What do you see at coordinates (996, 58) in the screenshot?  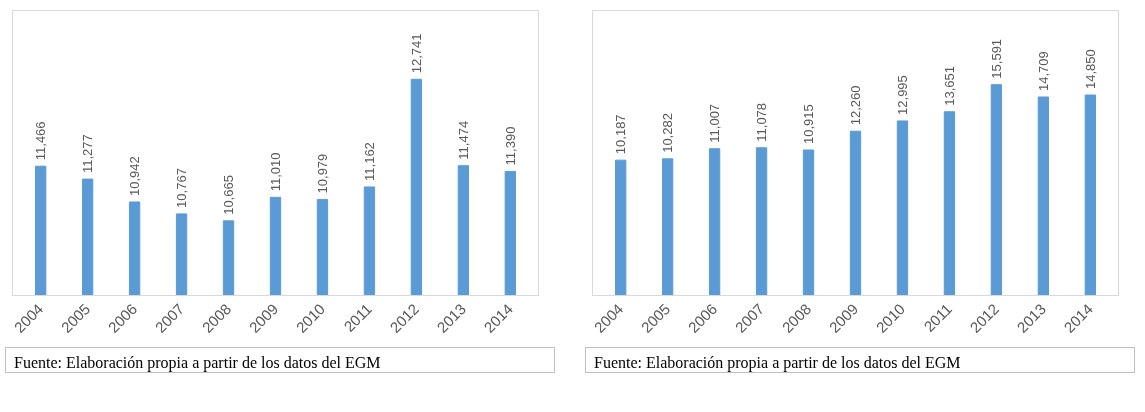 I see `data-label: 15,591` at bounding box center [996, 58].